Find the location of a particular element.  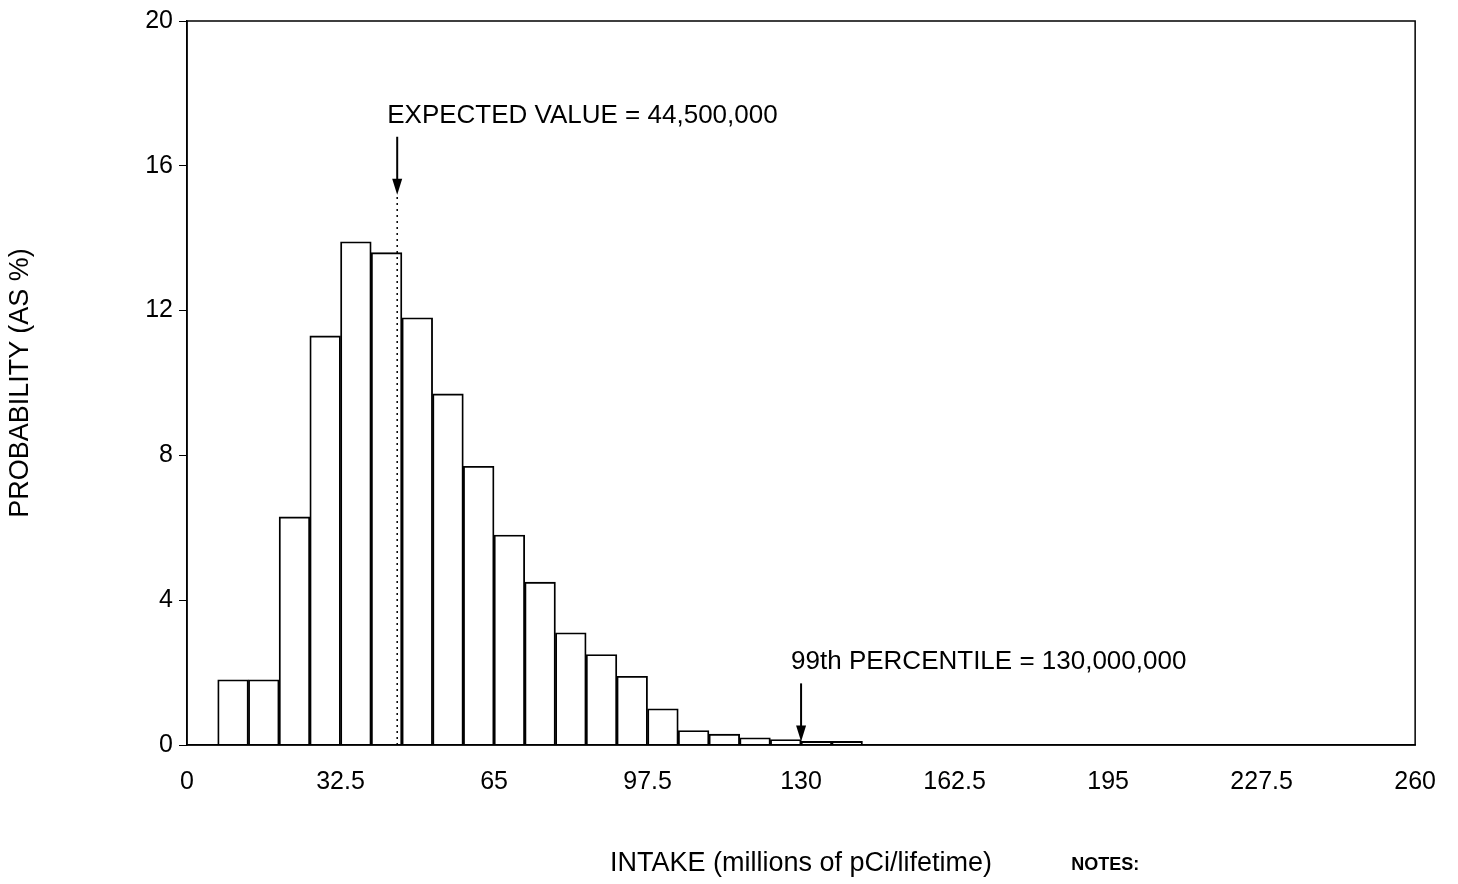

x-tick-label: 0 is located at coordinates (187, 779).